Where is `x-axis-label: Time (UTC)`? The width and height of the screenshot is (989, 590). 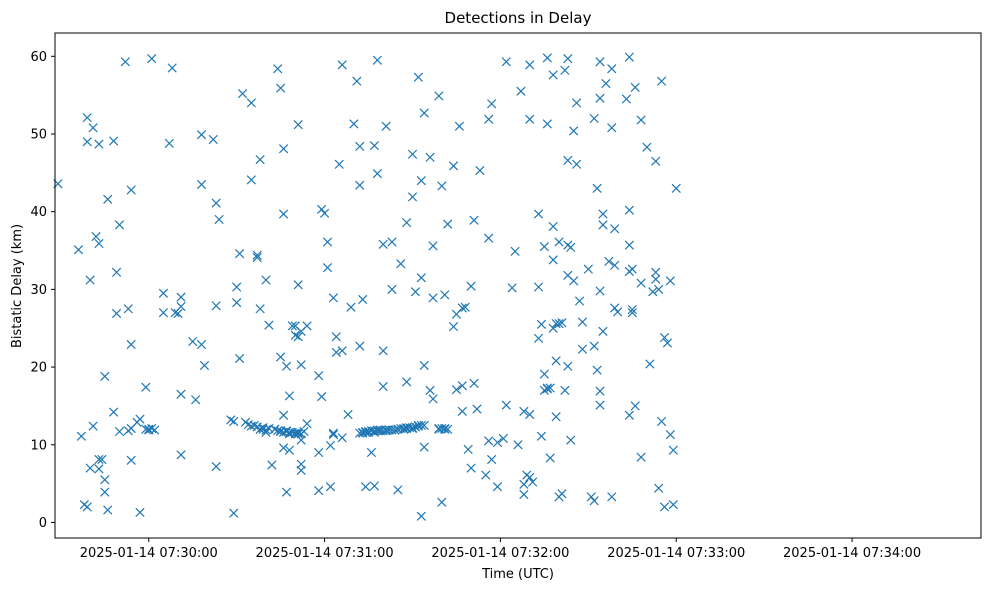 x-axis-label: Time (UTC) is located at coordinates (517, 574).